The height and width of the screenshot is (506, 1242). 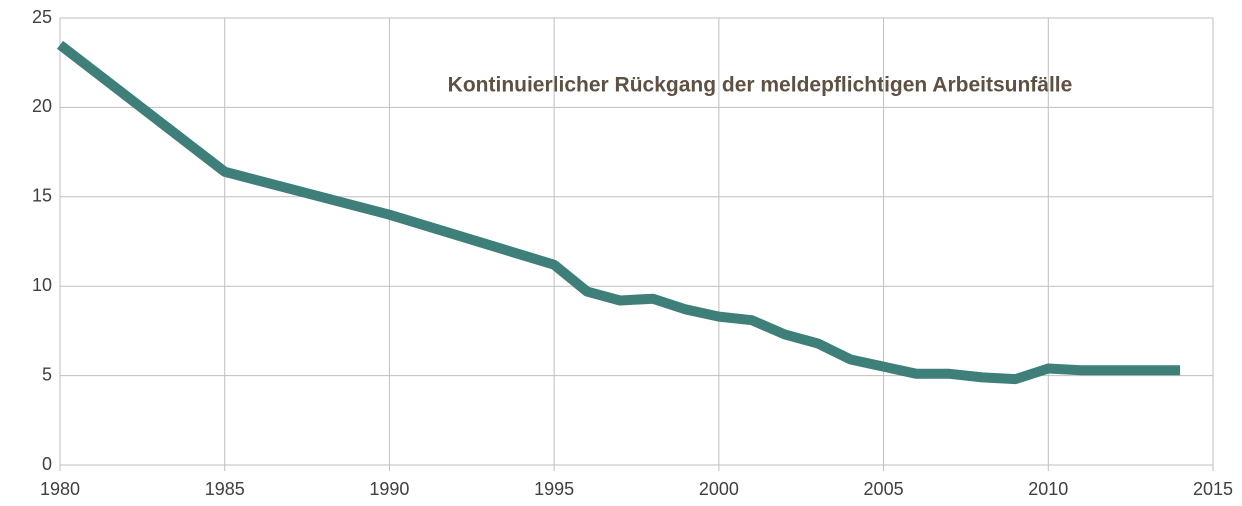 What do you see at coordinates (47, 464) in the screenshot?
I see `y-tick-label: 0` at bounding box center [47, 464].